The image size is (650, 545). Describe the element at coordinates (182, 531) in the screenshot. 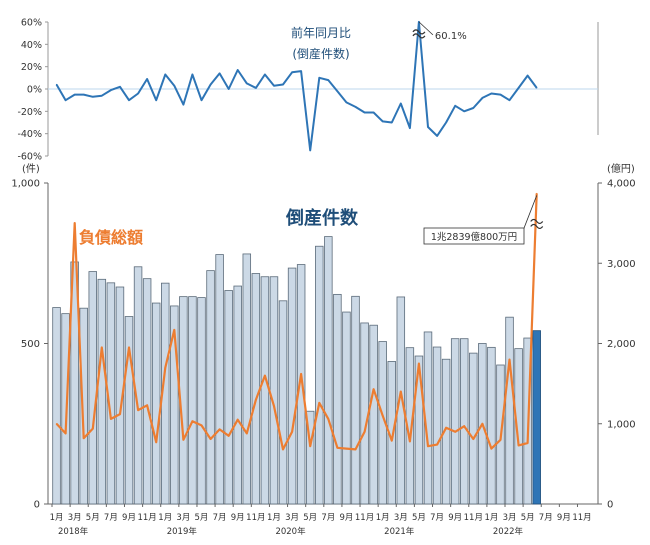

I see `year-label: 2019年` at that location.